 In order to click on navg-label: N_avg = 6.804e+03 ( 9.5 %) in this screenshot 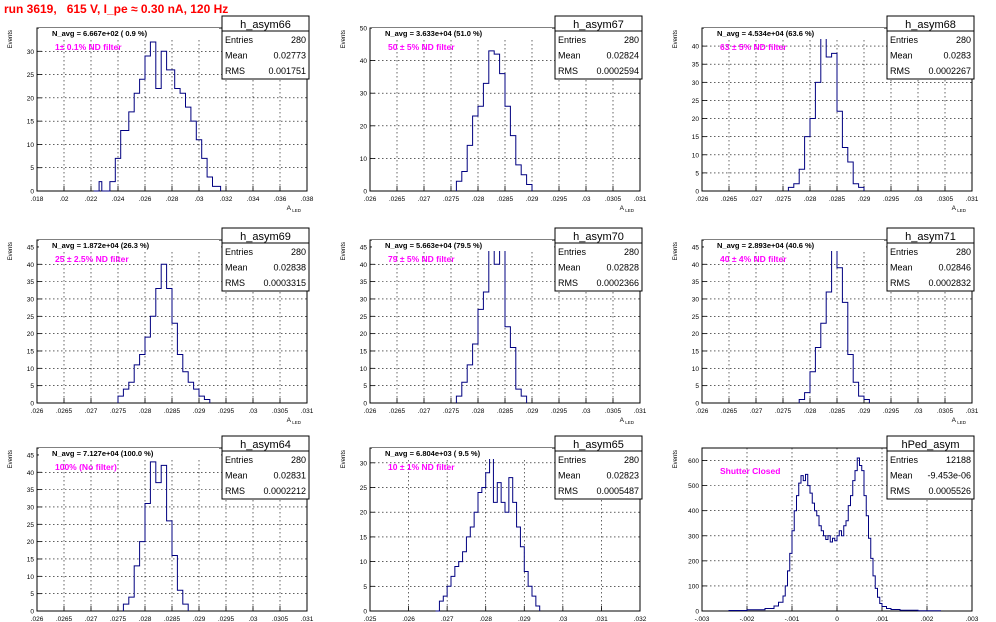, I will do `click(433, 453)`.